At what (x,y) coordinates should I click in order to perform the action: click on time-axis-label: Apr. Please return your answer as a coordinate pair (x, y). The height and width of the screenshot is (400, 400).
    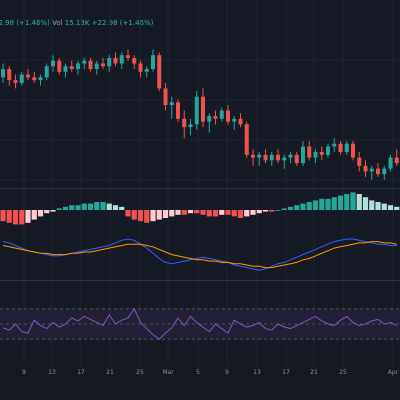
    Looking at the image, I should click on (393, 372).